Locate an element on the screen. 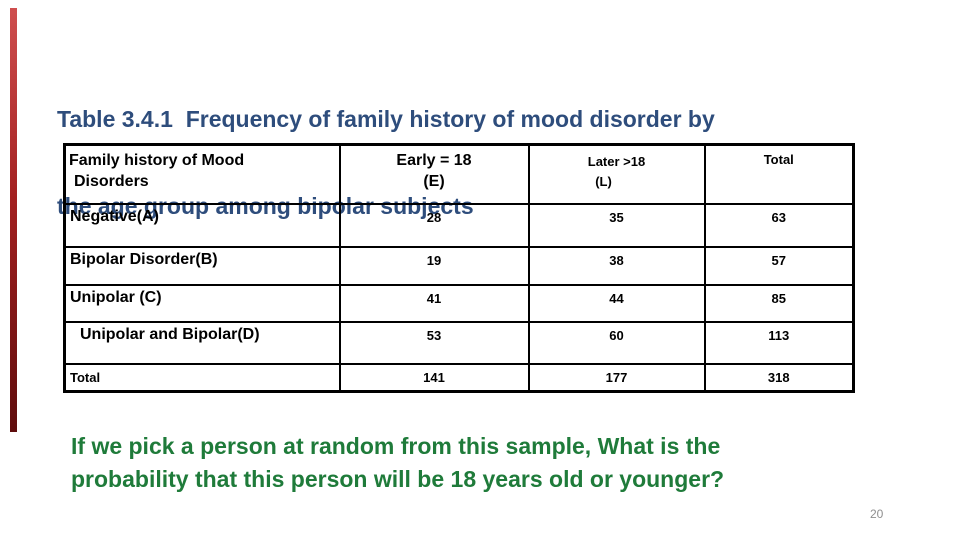 This screenshot has width=960, height=540. table-row-bipolar: Bipolar Disorder(B) 19 38 57 is located at coordinates (459, 265).